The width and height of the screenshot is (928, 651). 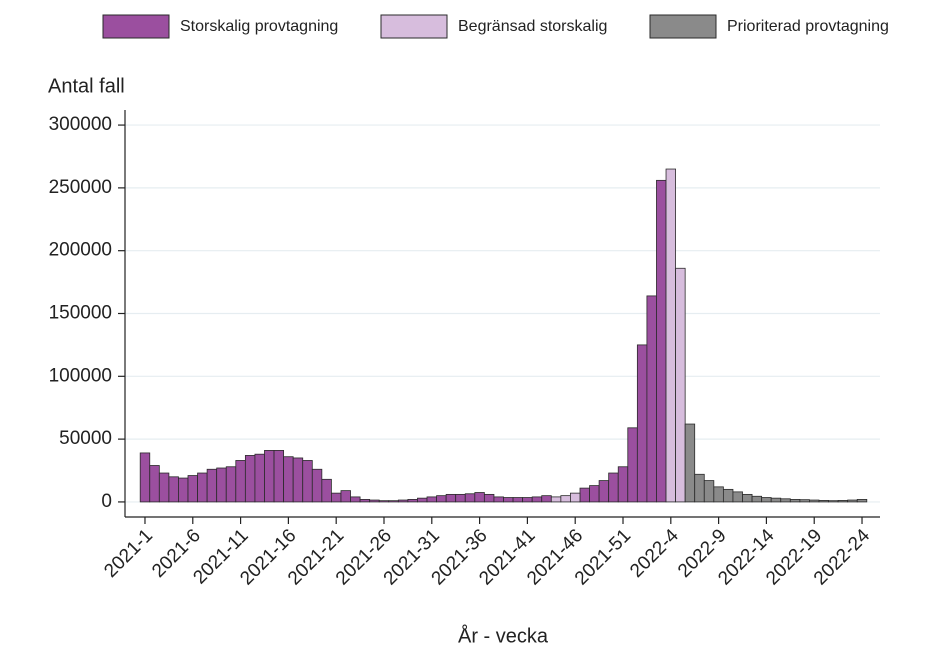 What do you see at coordinates (808, 26) in the screenshot?
I see `legend-label: Prioriterad provtagning` at bounding box center [808, 26].